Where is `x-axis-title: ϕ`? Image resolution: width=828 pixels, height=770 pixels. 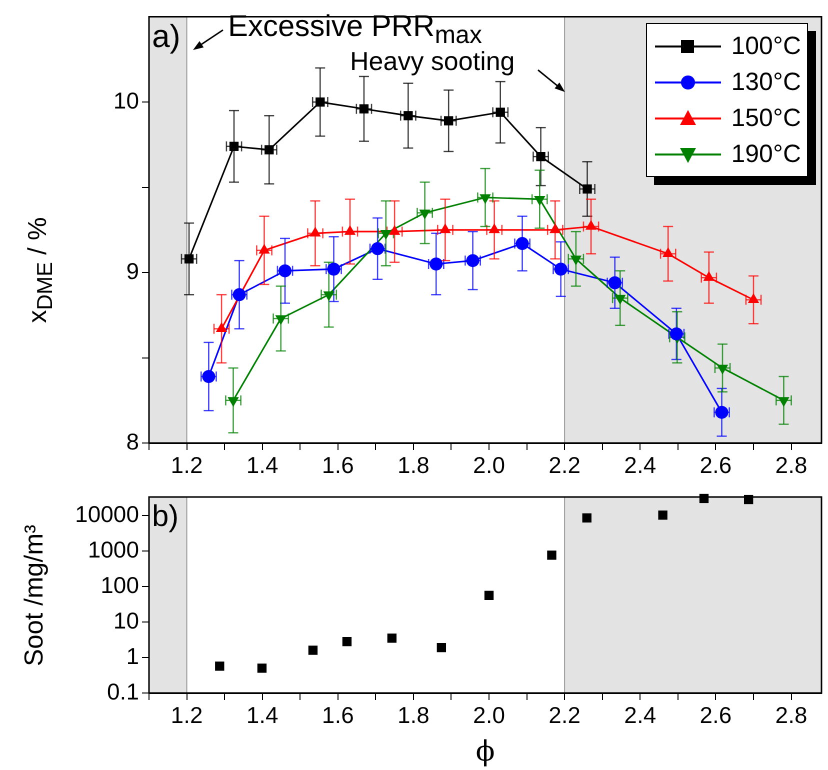 x-axis-title: ϕ is located at coordinates (485, 751).